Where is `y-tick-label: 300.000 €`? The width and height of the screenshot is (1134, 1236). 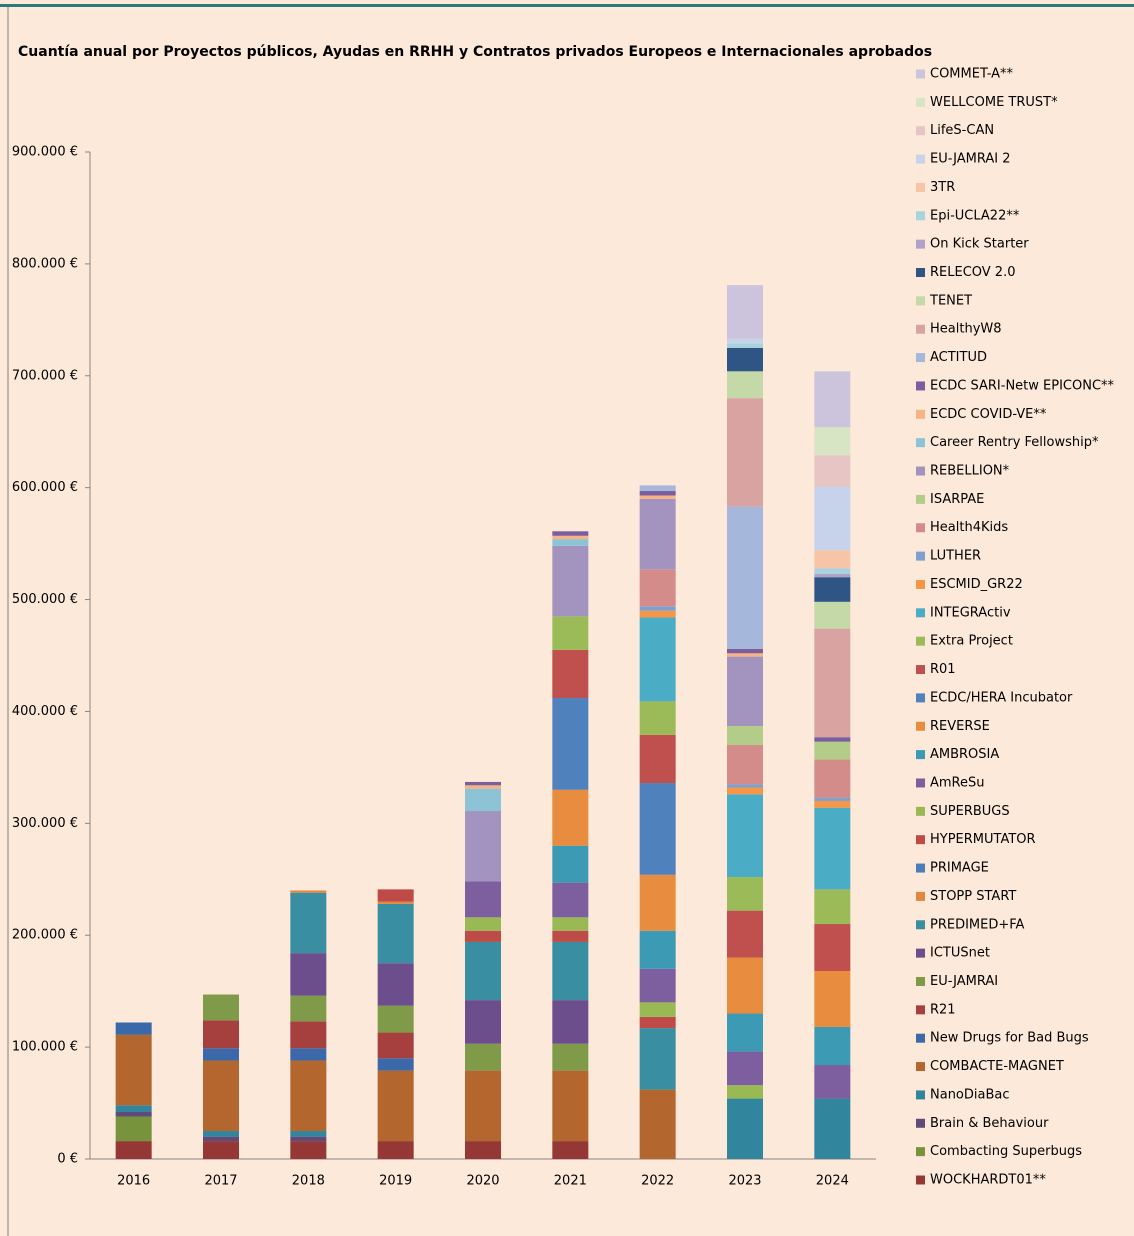
y-tick-label: 300.000 € is located at coordinates (45, 823).